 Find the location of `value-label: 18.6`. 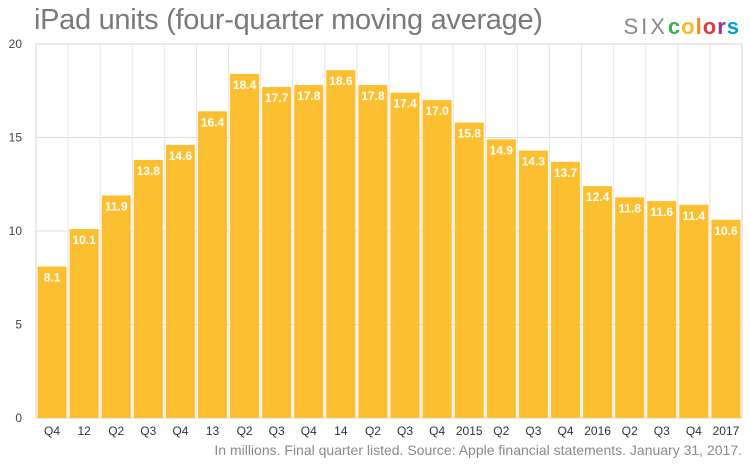

value-label: 18.6 is located at coordinates (341, 81).